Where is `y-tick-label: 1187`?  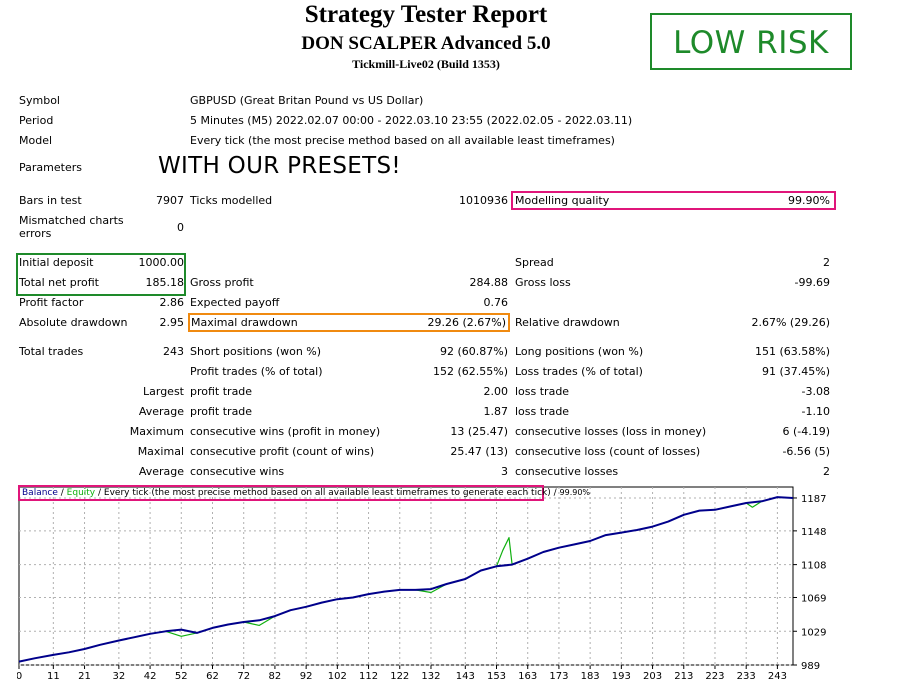
y-tick-label: 1187 is located at coordinates (813, 499).